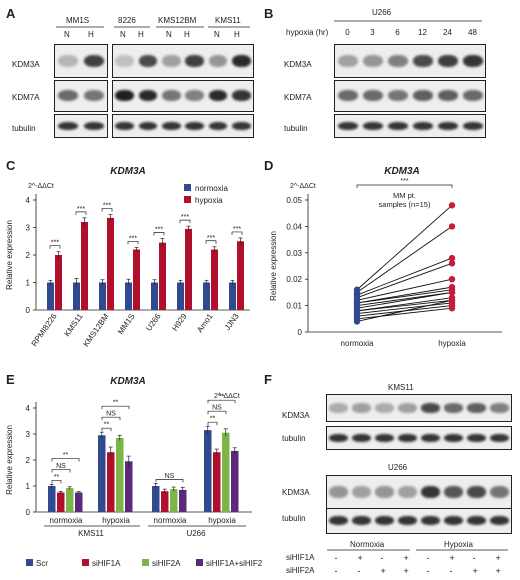 This screenshot has width=520, height=580. I want to click on e-y-tick-label: 1, so click(28, 486).